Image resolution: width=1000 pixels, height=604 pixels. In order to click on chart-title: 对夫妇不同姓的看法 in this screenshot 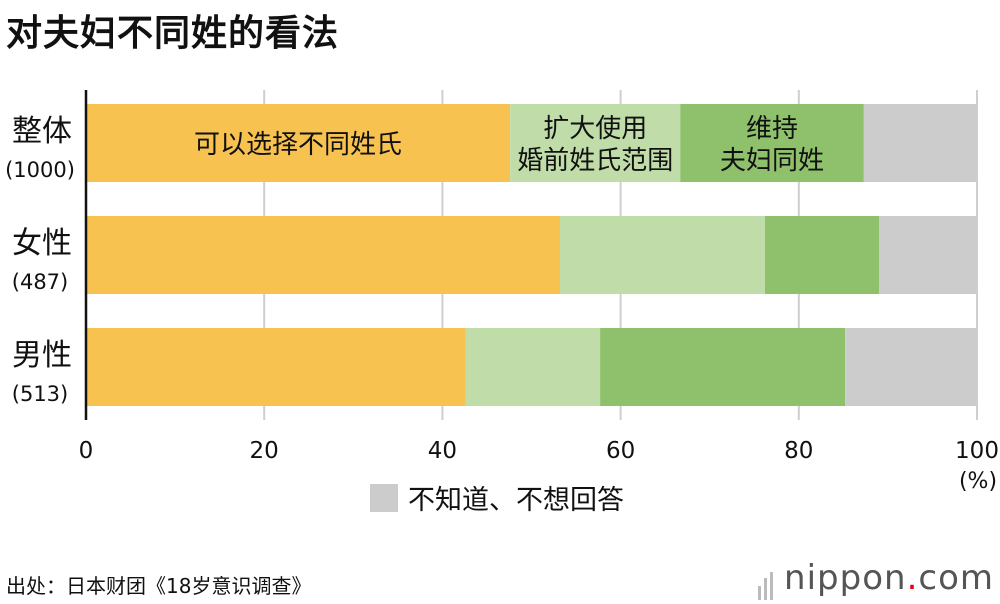, I will do `click(173, 33)`.